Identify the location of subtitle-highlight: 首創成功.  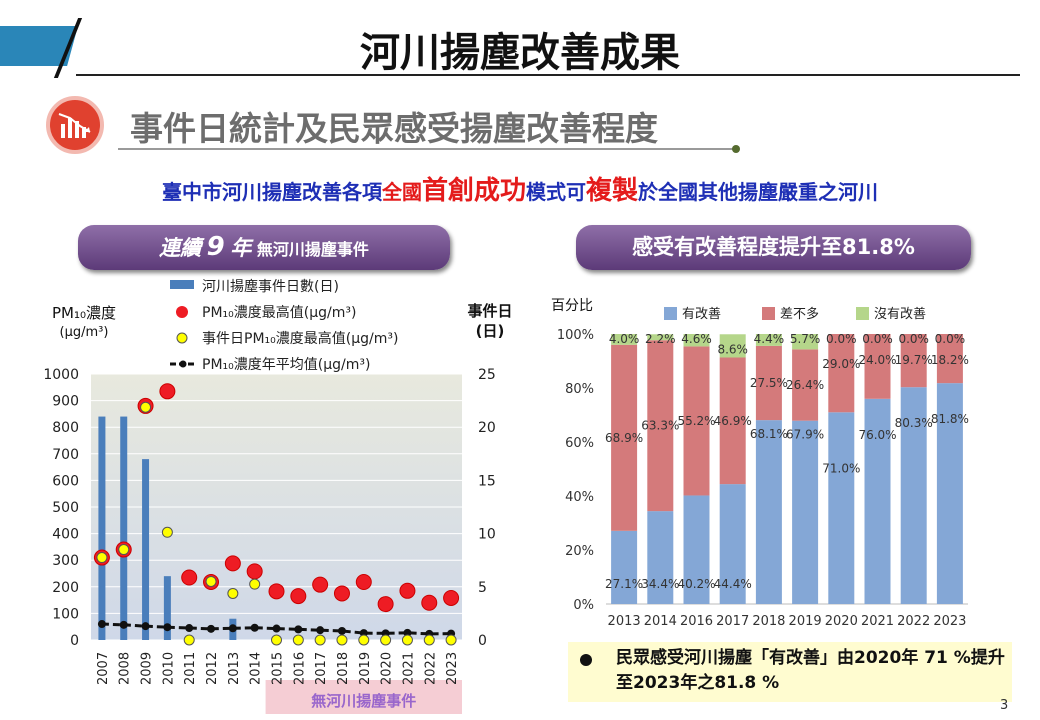
(473, 191).